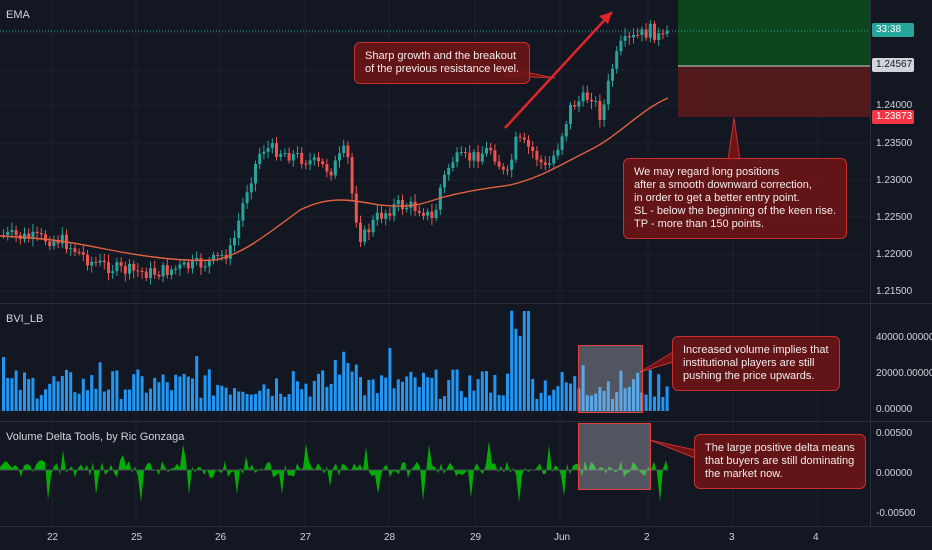 This screenshot has width=932, height=550. What do you see at coordinates (53, 537) in the screenshot?
I see `time-axis-tick: 22` at bounding box center [53, 537].